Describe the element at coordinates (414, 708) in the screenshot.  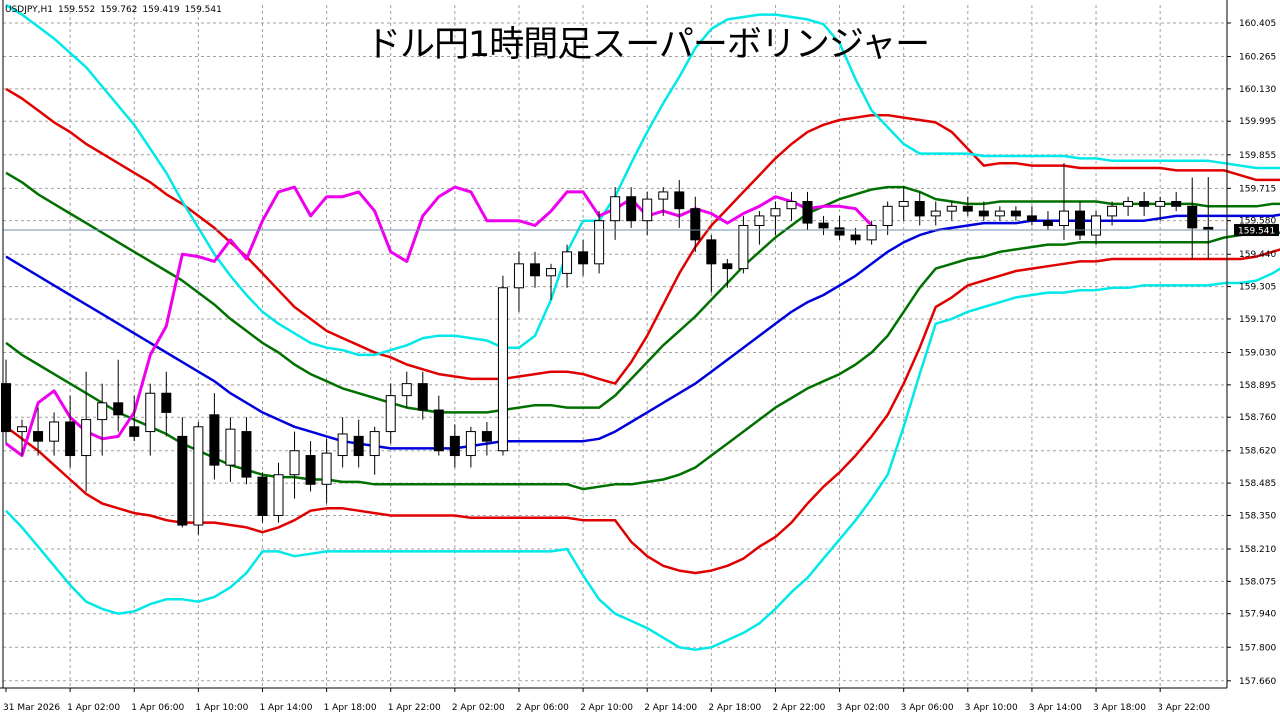
I see `x-tick-label: 1 Apr 22:00` at that location.